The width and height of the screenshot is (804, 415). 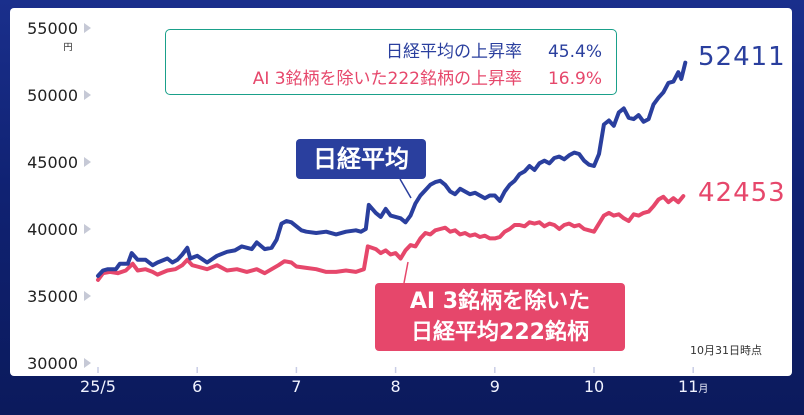 What do you see at coordinates (59, 196) in the screenshot?
I see `y-axis: 30000 35000 40000 45000 50000 55000` at bounding box center [59, 196].